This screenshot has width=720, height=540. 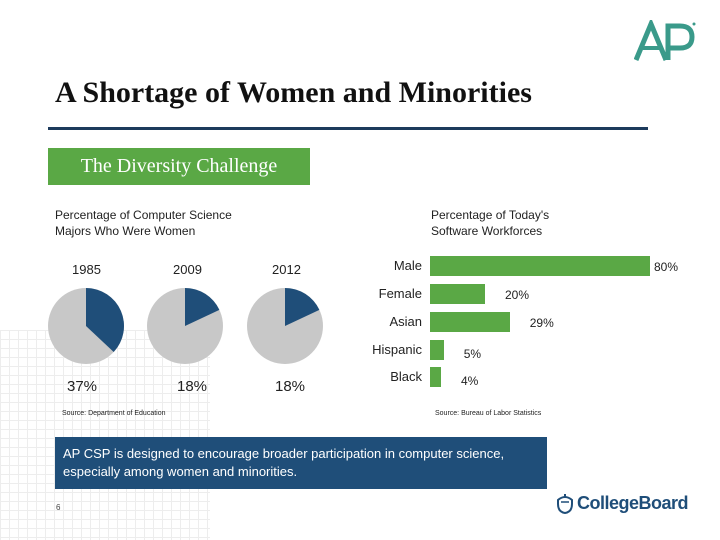 What do you see at coordinates (470, 322) in the screenshot?
I see `bar-asian` at bounding box center [470, 322].